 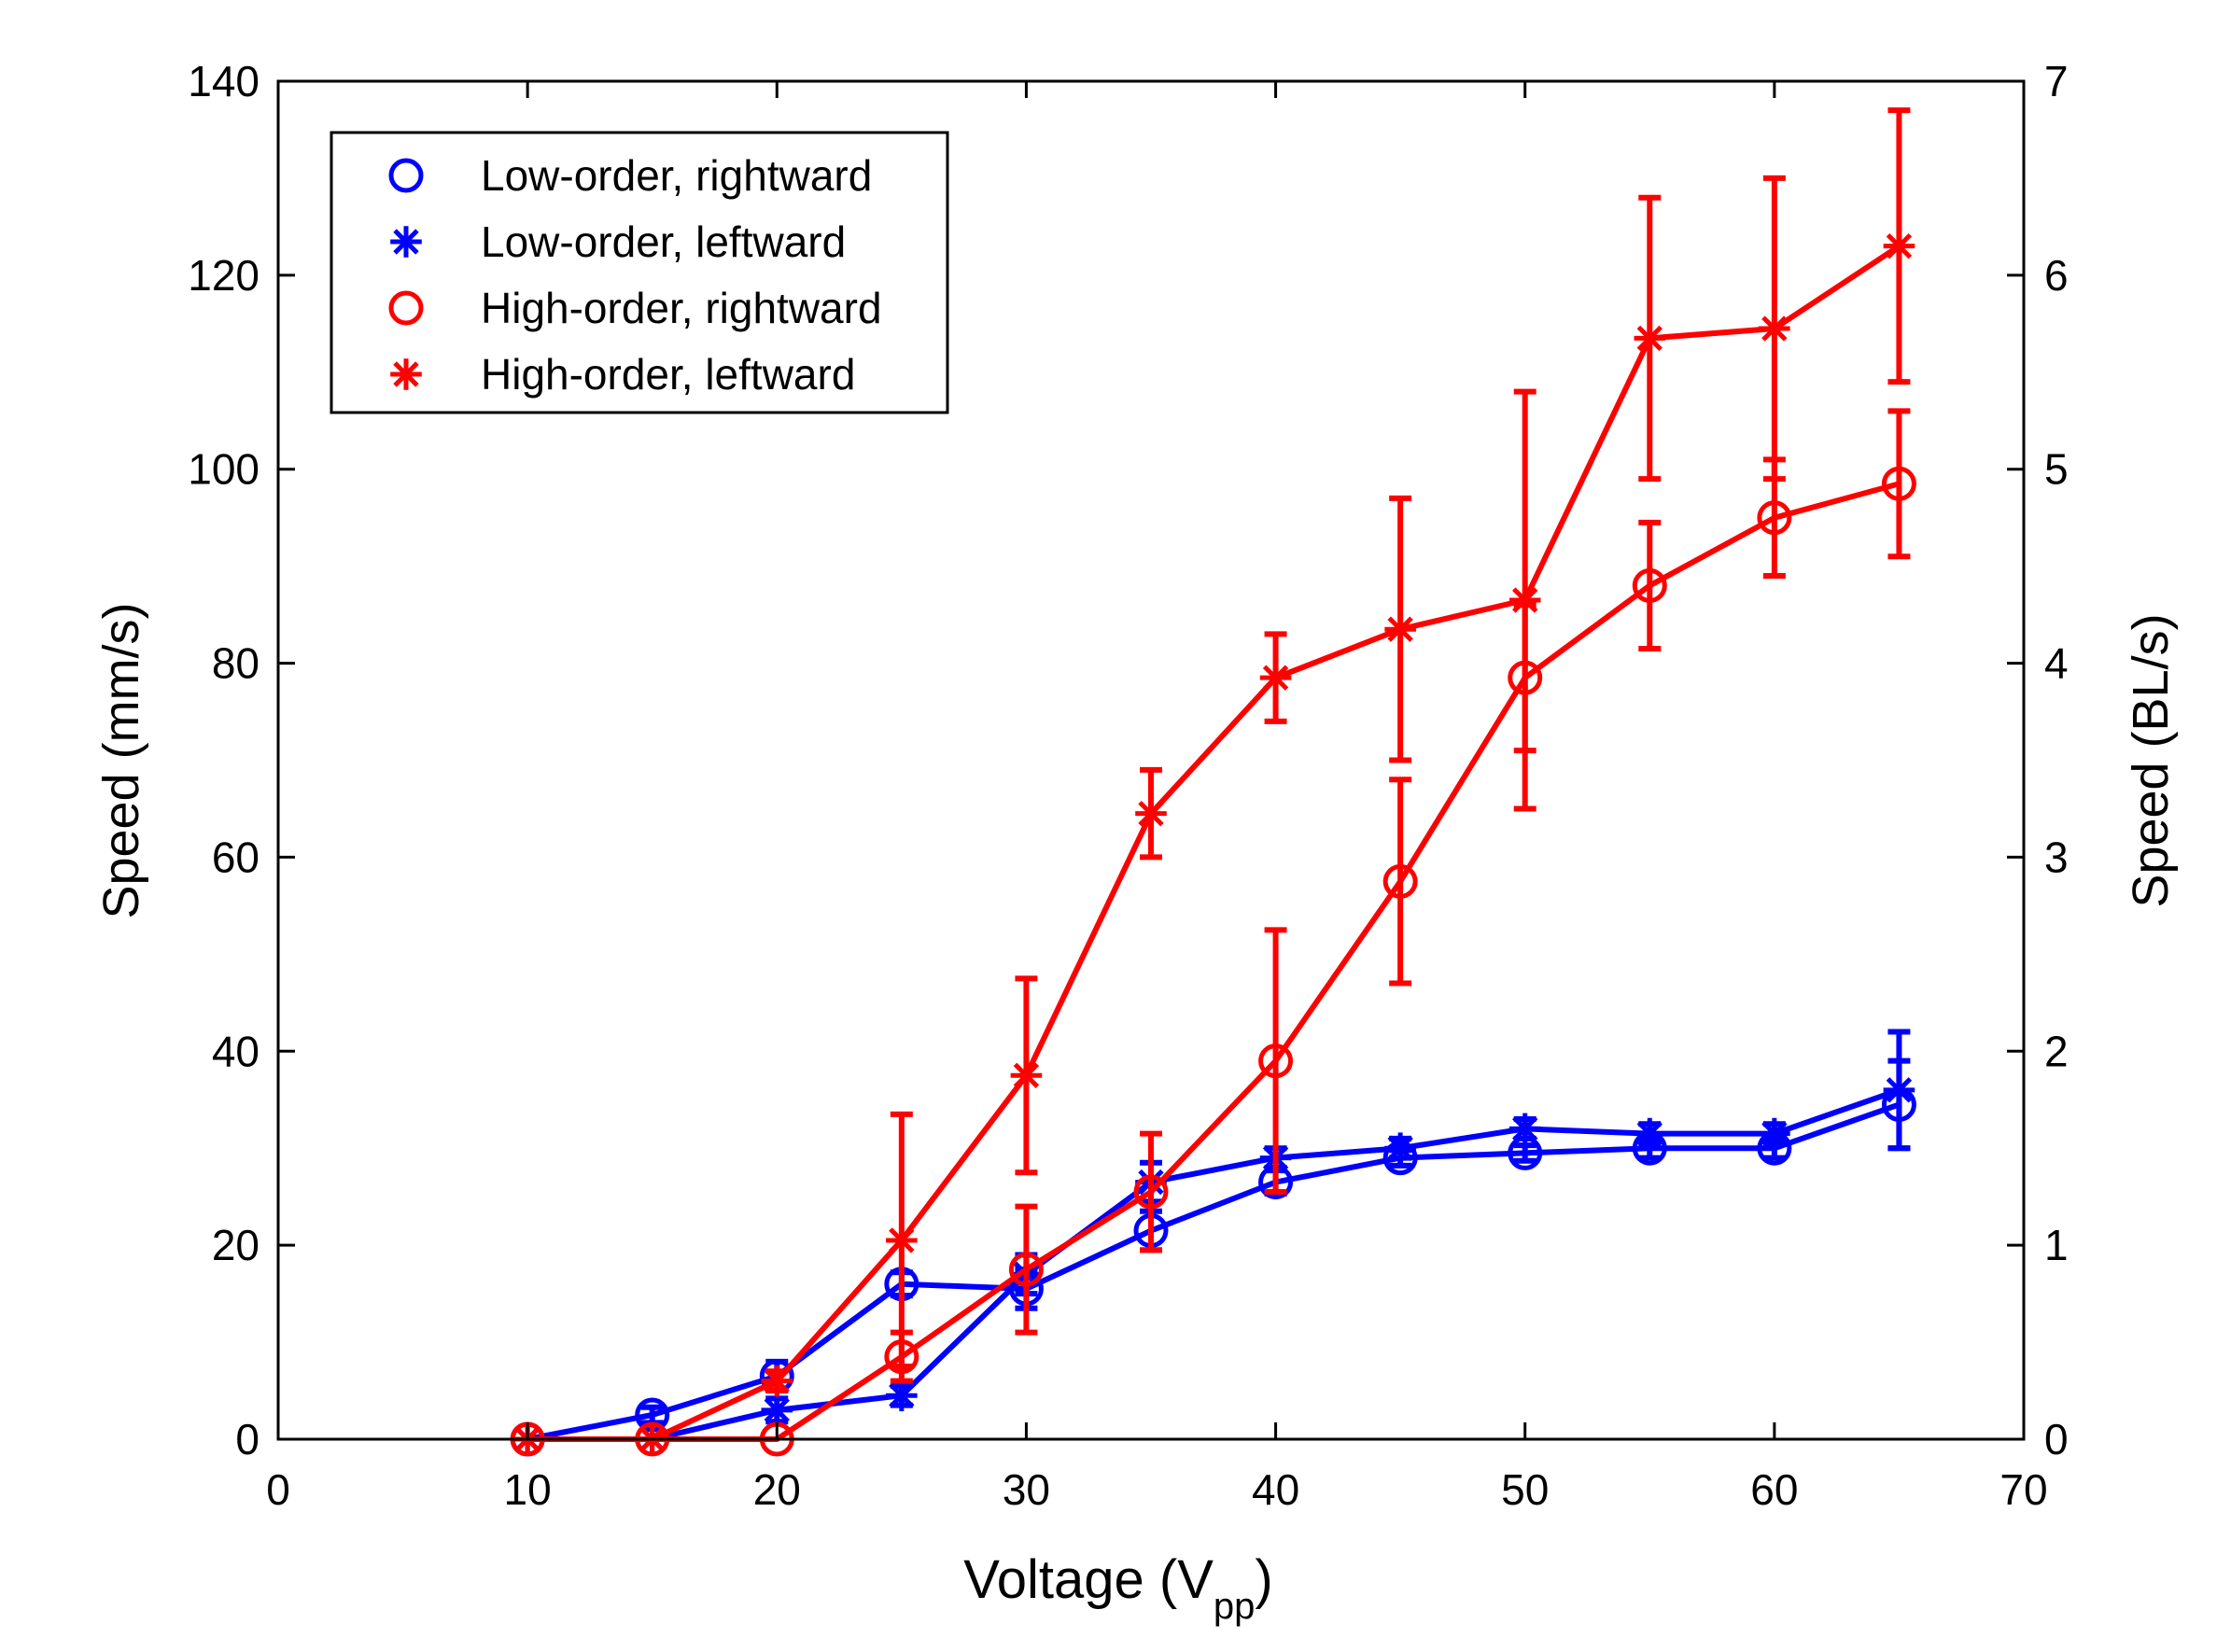 What do you see at coordinates (2056, 1439) in the screenshot?
I see `y2-tick-label: 0` at bounding box center [2056, 1439].